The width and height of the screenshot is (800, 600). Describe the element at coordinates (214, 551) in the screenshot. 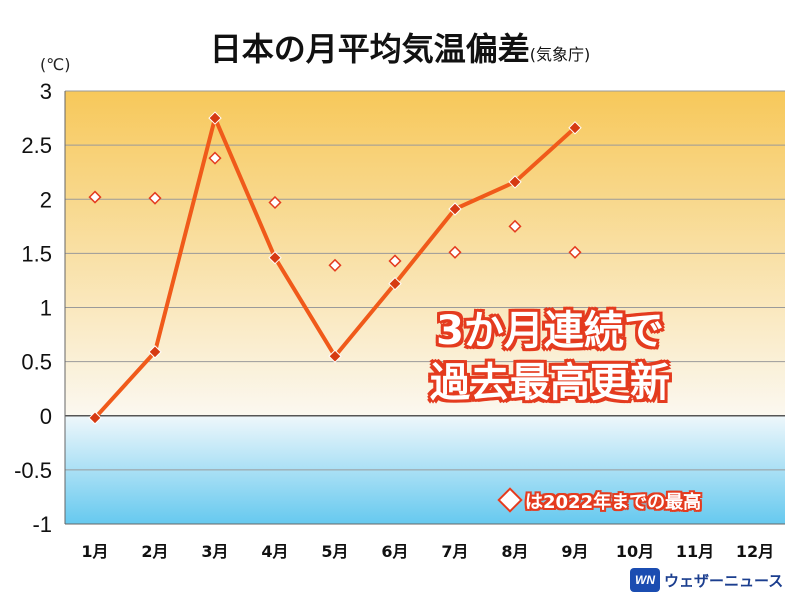

I see `x-tick-label: 3月` at that location.